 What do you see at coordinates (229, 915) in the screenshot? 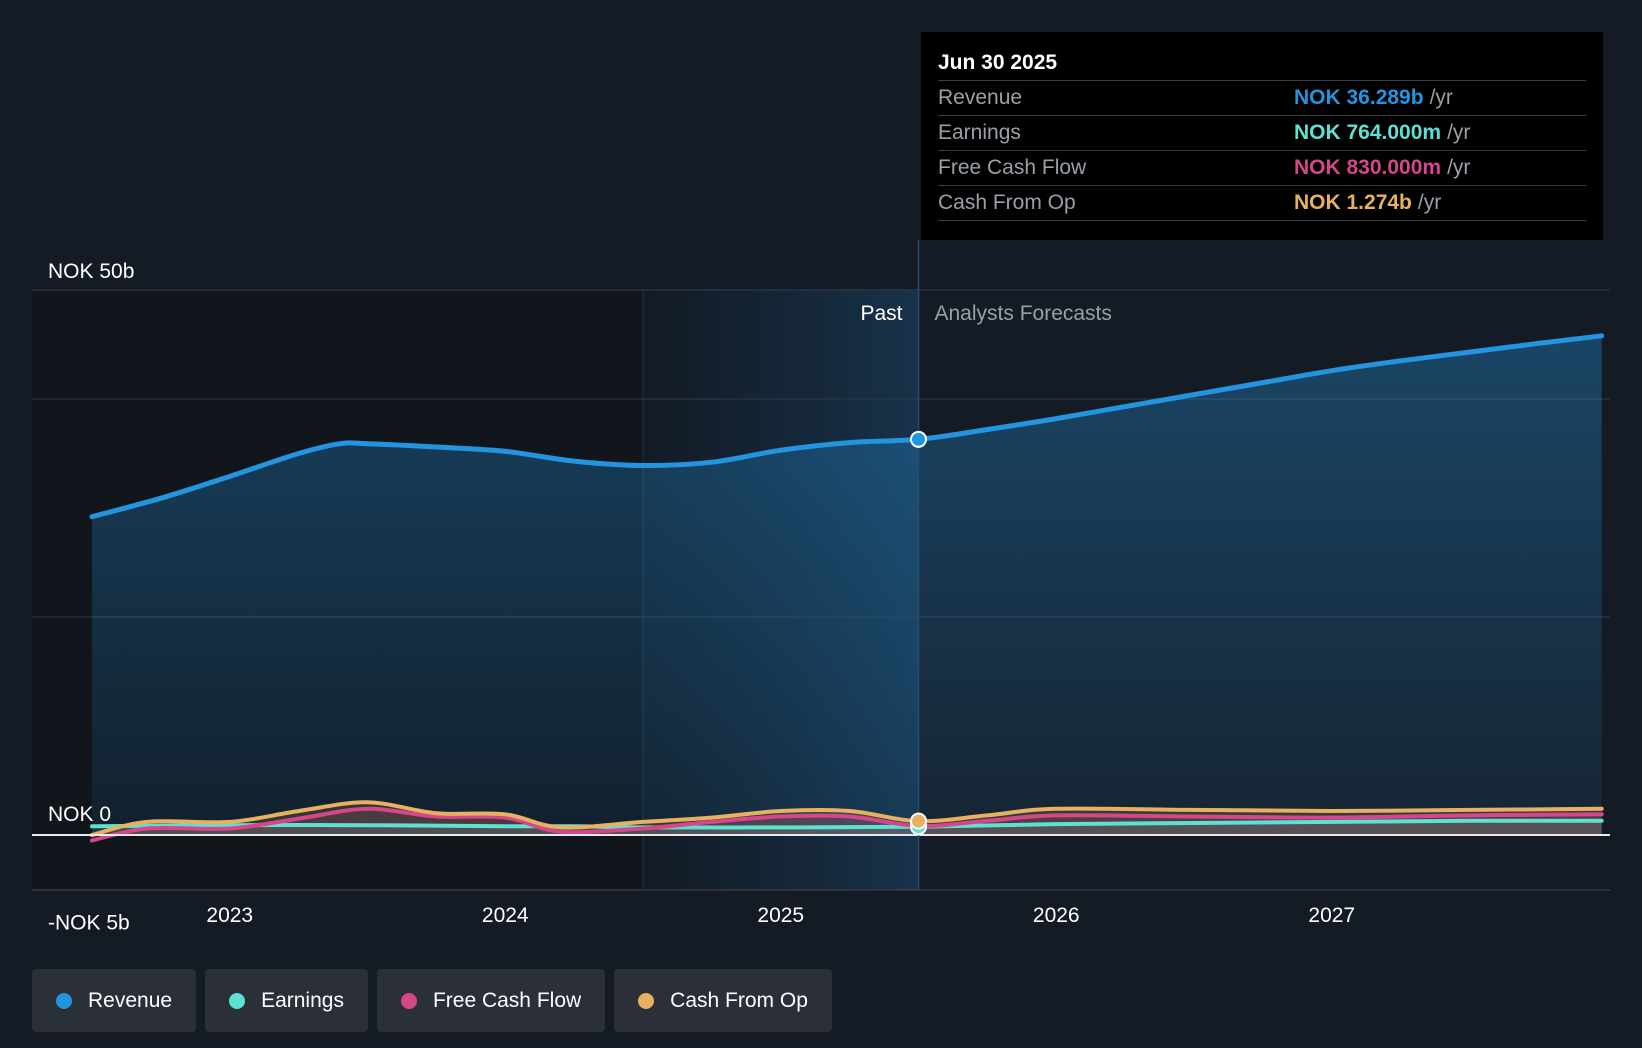
I see `x-tick-label: 2023` at bounding box center [229, 915].